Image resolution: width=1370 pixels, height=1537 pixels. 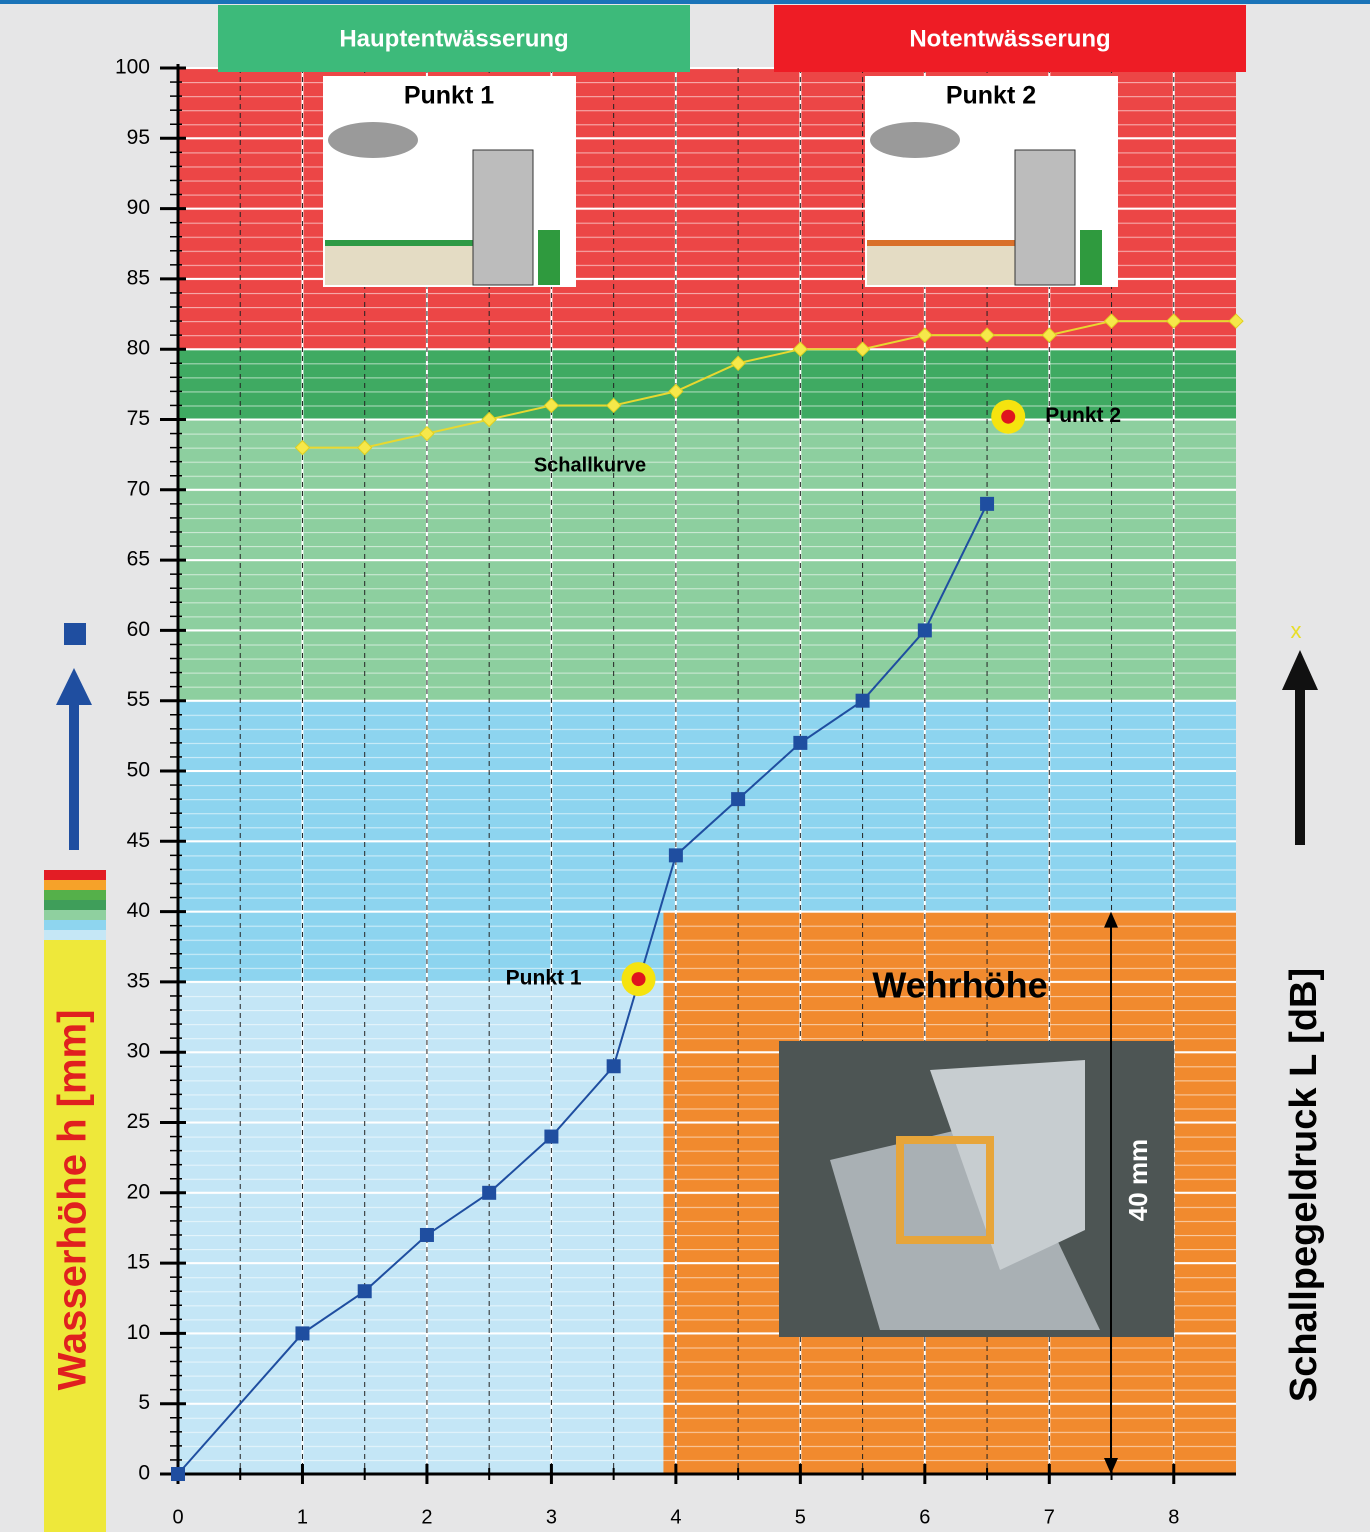 What do you see at coordinates (138, 559) in the screenshot?
I see `y-tick-label: 65` at bounding box center [138, 559].